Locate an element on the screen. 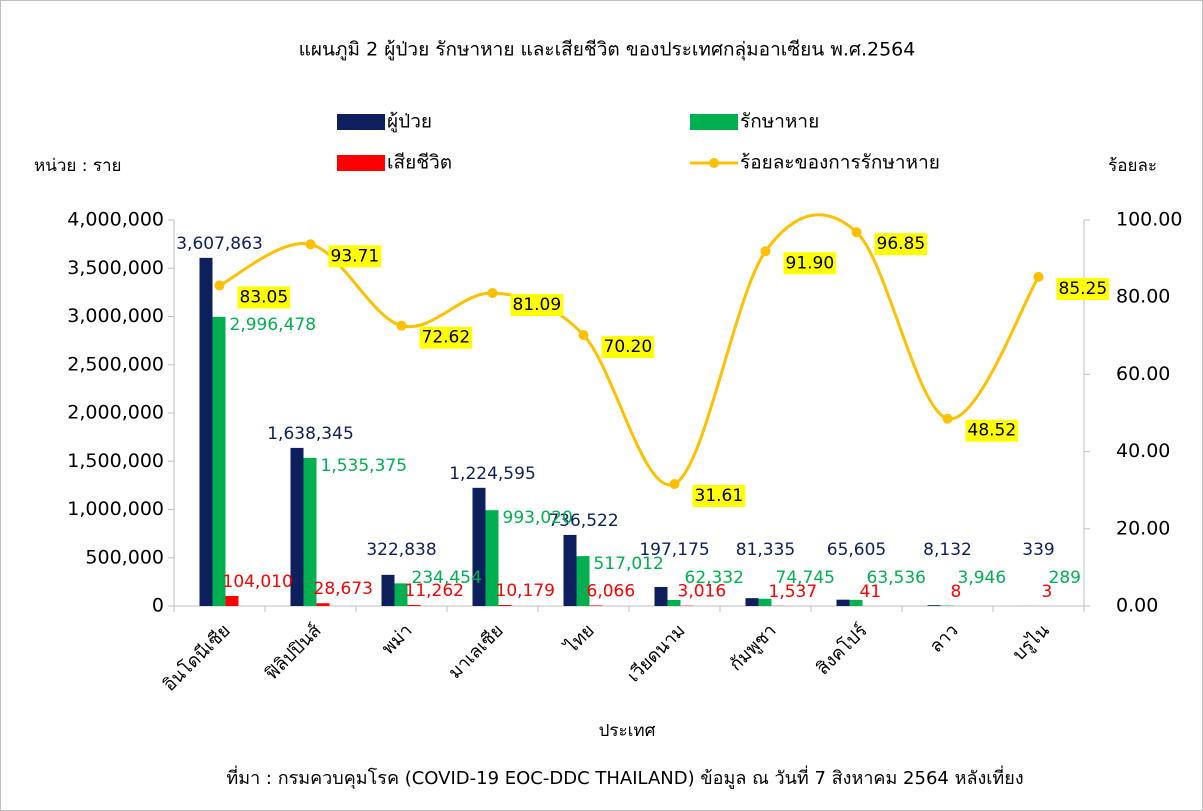 The height and width of the screenshot is (811, 1203). data-label: 3 is located at coordinates (1047, 592).